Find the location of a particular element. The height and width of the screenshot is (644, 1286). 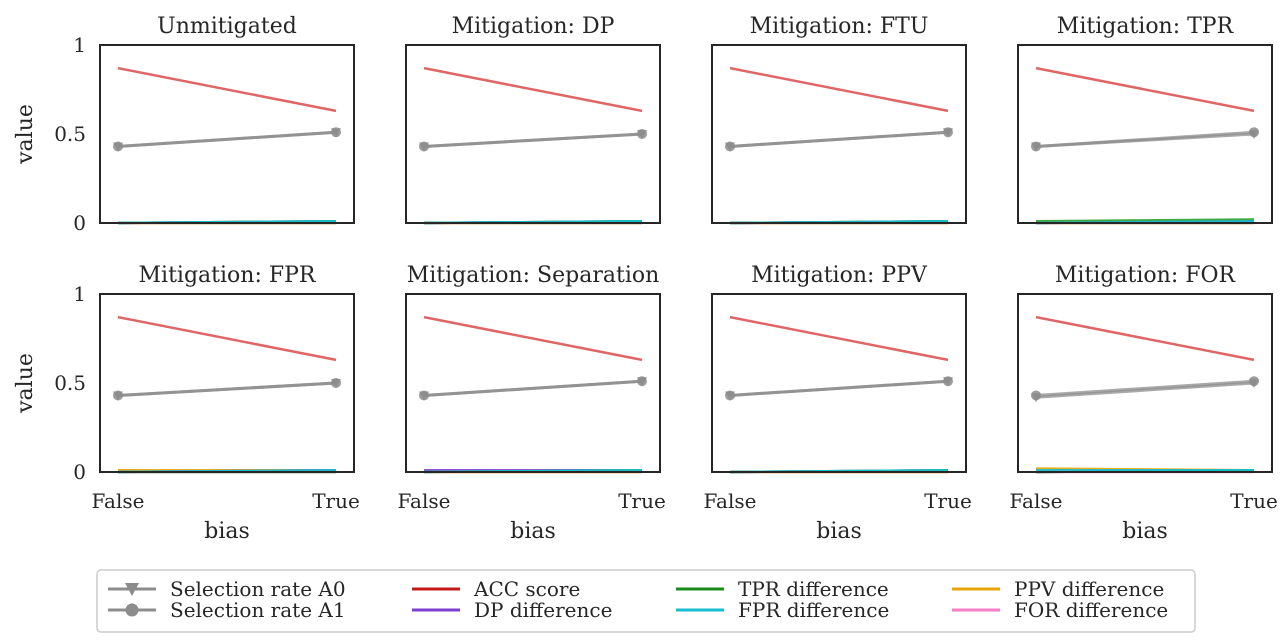

subplot-title: Mitigation: FTU is located at coordinates (839, 26).